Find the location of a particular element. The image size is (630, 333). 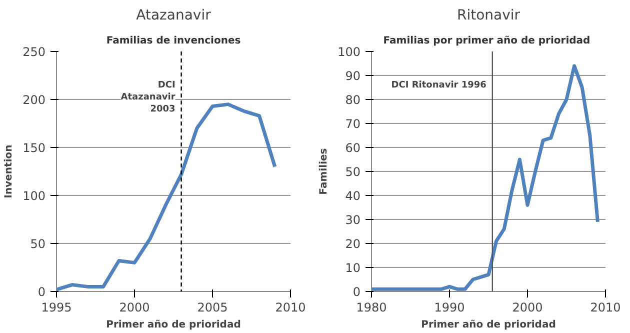

ref-line-label: DCI Atazanavir 2003 is located at coordinates (148, 97).